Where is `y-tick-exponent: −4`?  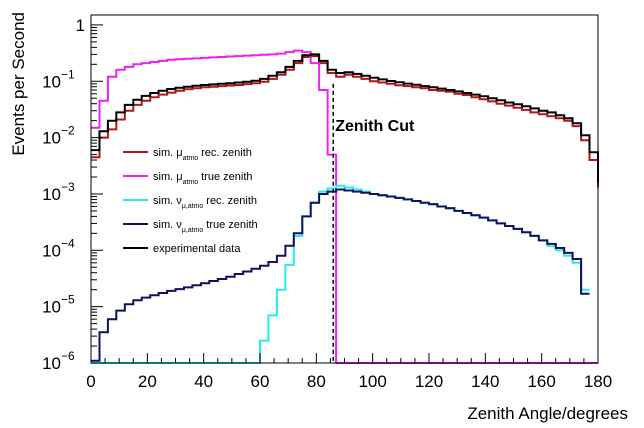
y-tick-exponent: −4 is located at coordinates (68, 243).